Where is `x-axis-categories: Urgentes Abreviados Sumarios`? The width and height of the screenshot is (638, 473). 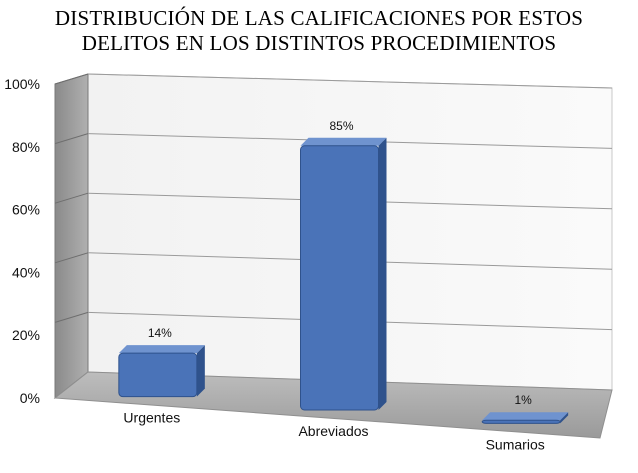 x-axis-categories: Urgentes Abreviados Sumarios is located at coordinates (333, 431).